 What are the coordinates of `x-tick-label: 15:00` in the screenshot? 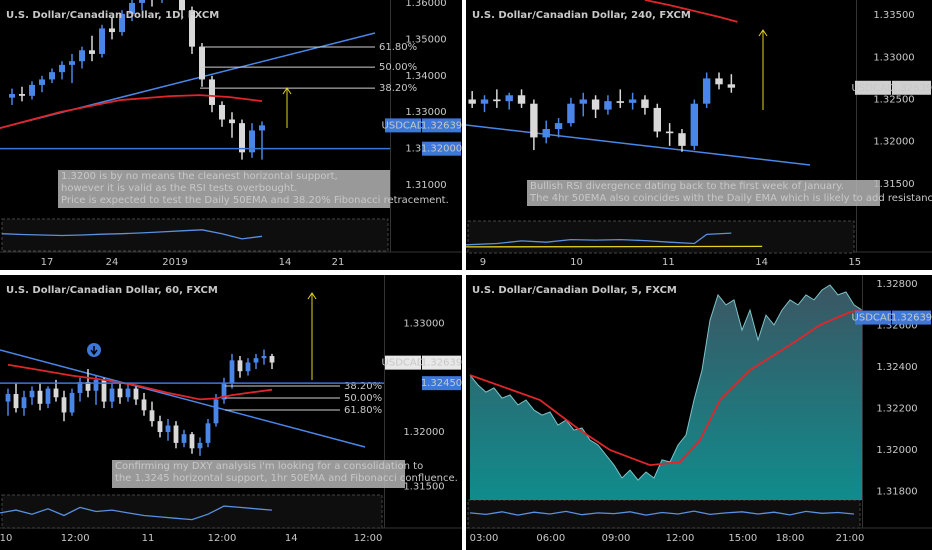 It's located at (742, 538).